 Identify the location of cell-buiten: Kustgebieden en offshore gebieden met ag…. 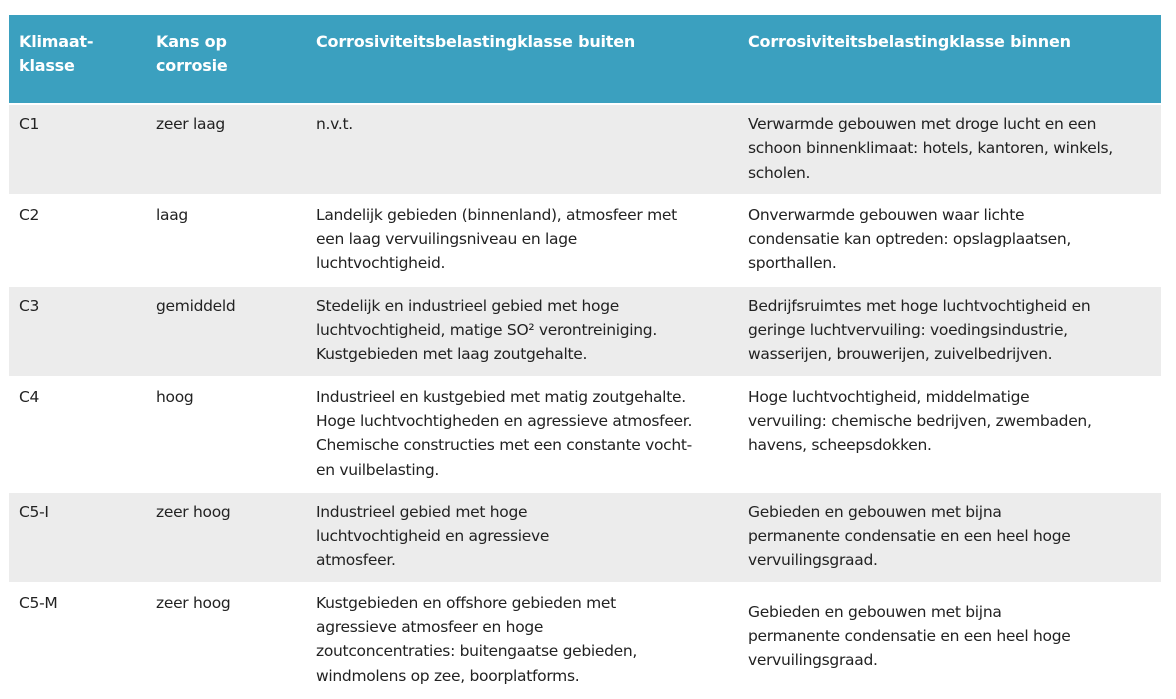
(522, 640).